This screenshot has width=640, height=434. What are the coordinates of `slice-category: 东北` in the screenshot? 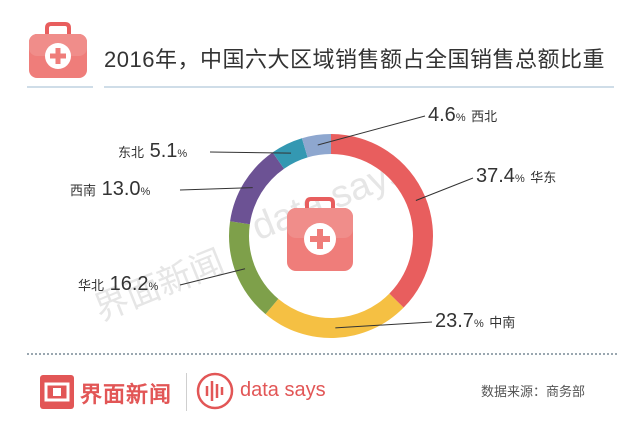 It's located at (131, 152).